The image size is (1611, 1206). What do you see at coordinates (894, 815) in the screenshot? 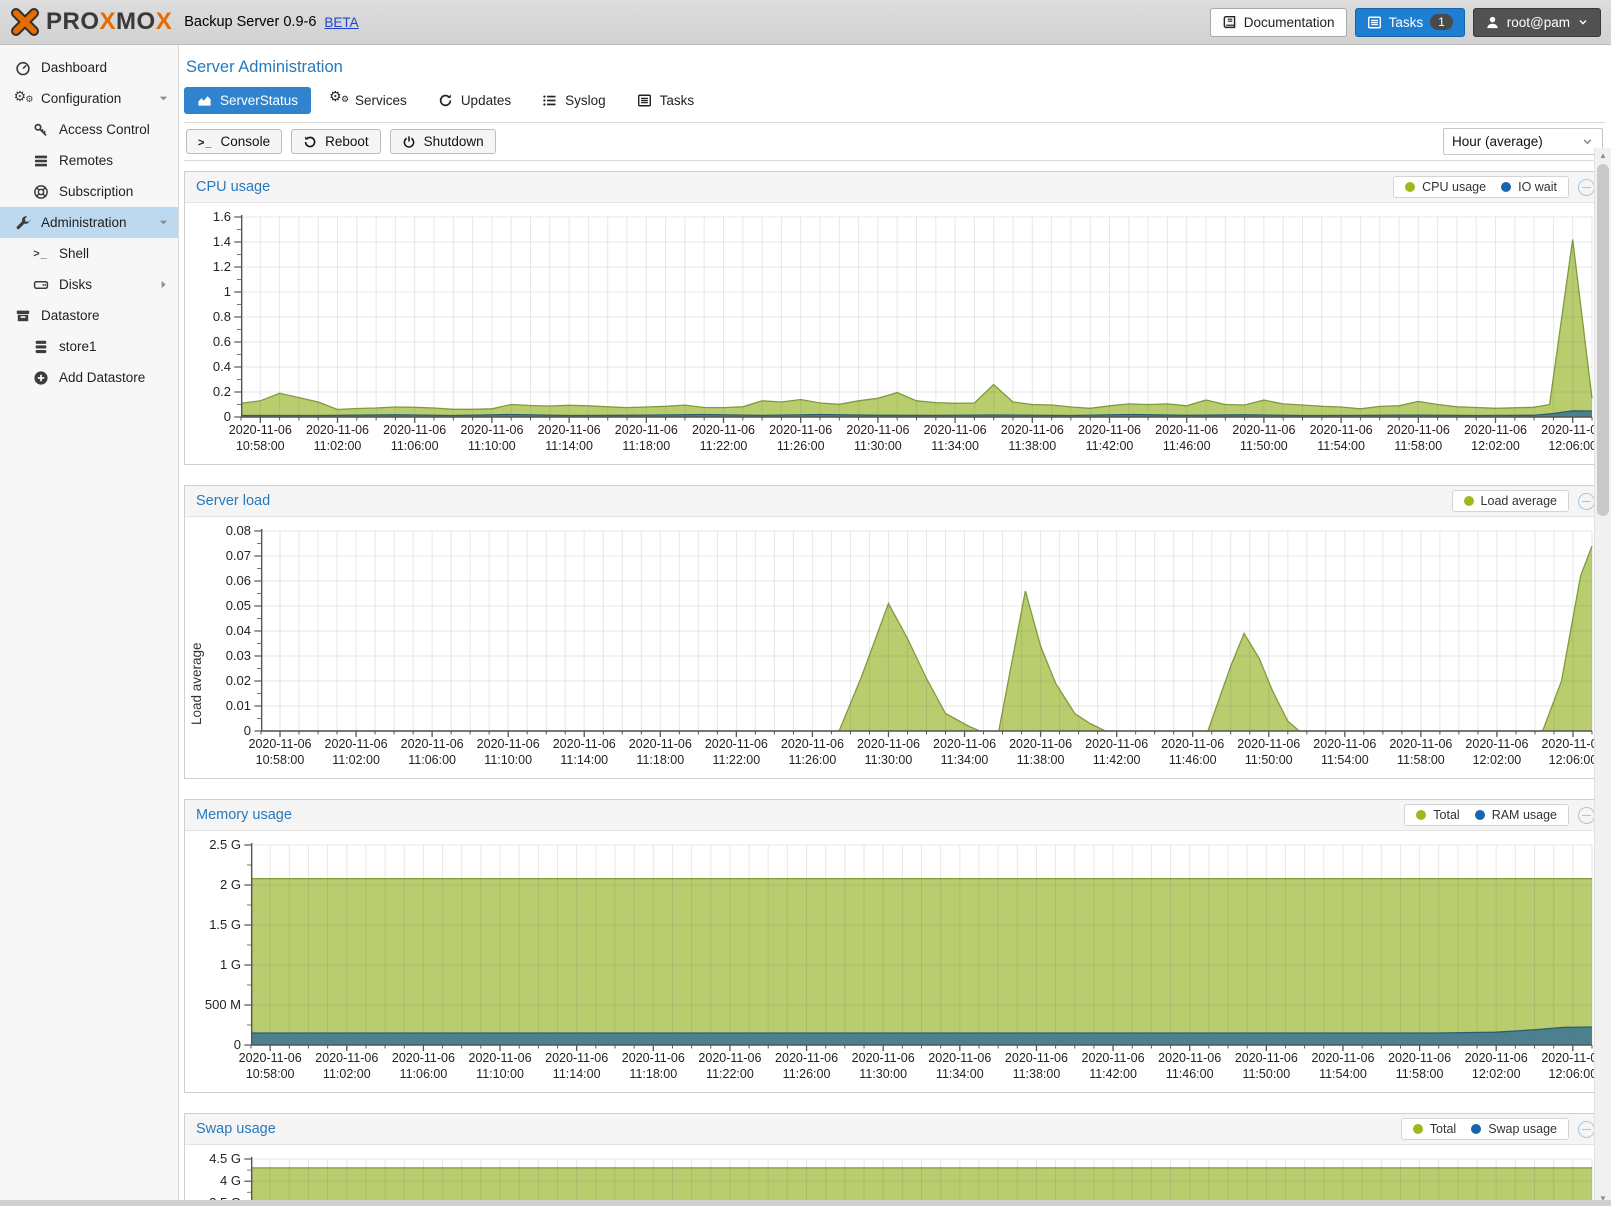
I see `panel-header: Memory usage Total RAM usage` at bounding box center [894, 815].